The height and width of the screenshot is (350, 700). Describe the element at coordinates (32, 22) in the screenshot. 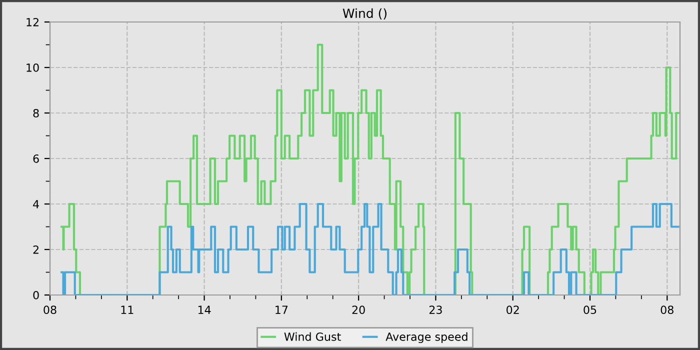

I see `y-tick-label: 12` at that location.